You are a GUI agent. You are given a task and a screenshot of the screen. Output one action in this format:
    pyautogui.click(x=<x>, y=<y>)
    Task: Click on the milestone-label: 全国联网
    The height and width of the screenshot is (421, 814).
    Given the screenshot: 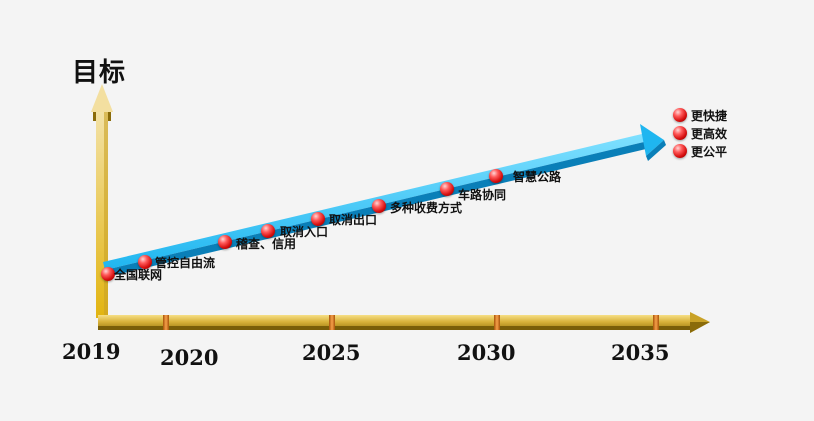 What is the action you would take?
    pyautogui.click(x=138, y=275)
    